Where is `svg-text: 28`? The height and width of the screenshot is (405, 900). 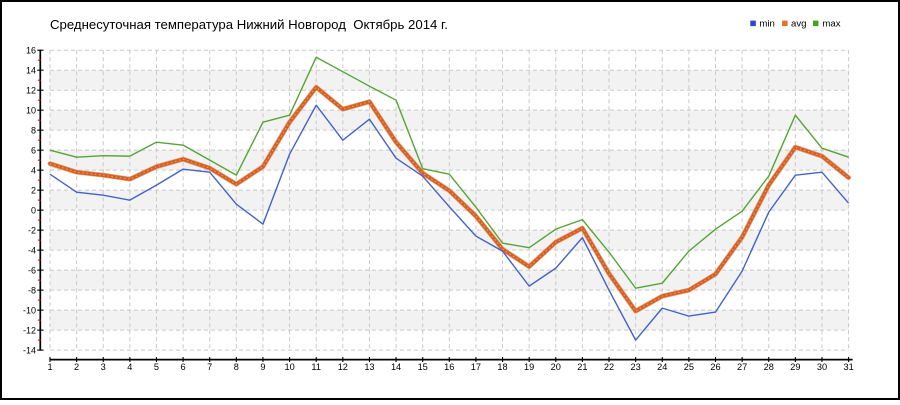
svg-text: 28 is located at coordinates (769, 367).